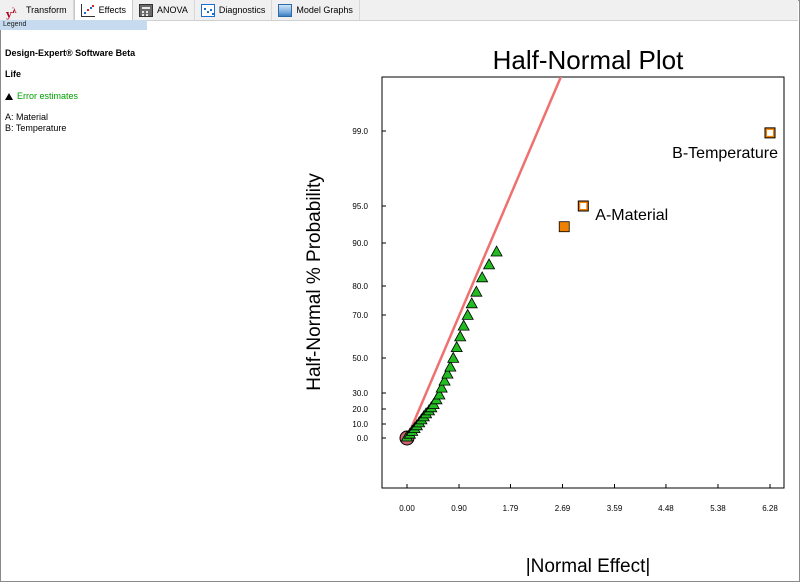 The width and height of the screenshot is (800, 582). Describe the element at coordinates (563, 508) in the screenshot. I see `x-tick-label: 2.69` at that location.